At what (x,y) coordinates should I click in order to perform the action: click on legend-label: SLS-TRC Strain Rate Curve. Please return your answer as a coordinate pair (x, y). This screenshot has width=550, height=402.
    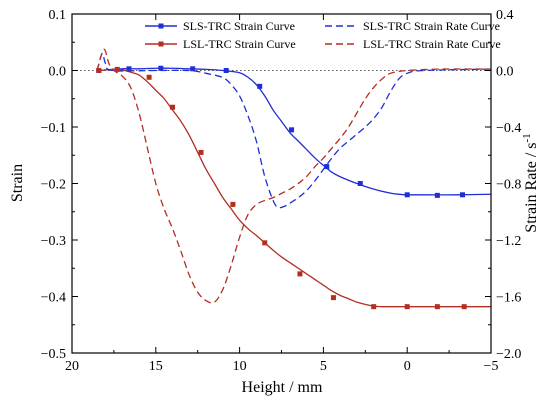
    Looking at the image, I should click on (431, 26).